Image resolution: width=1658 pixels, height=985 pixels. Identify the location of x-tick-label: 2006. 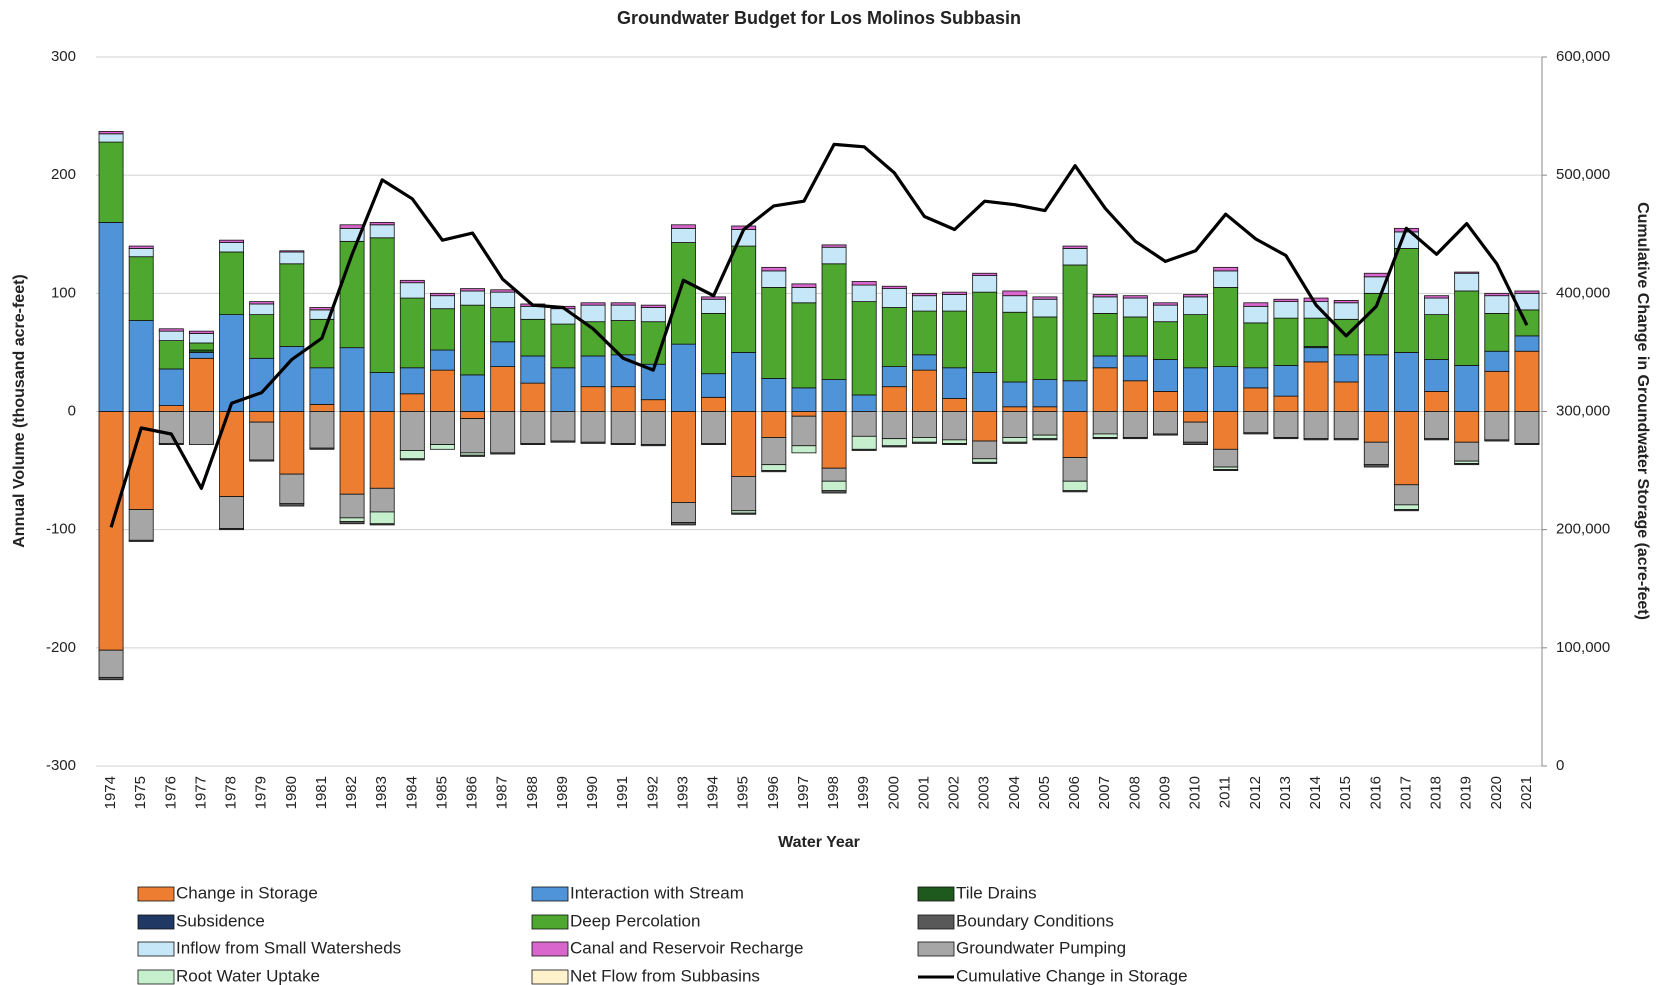
(1074, 792).